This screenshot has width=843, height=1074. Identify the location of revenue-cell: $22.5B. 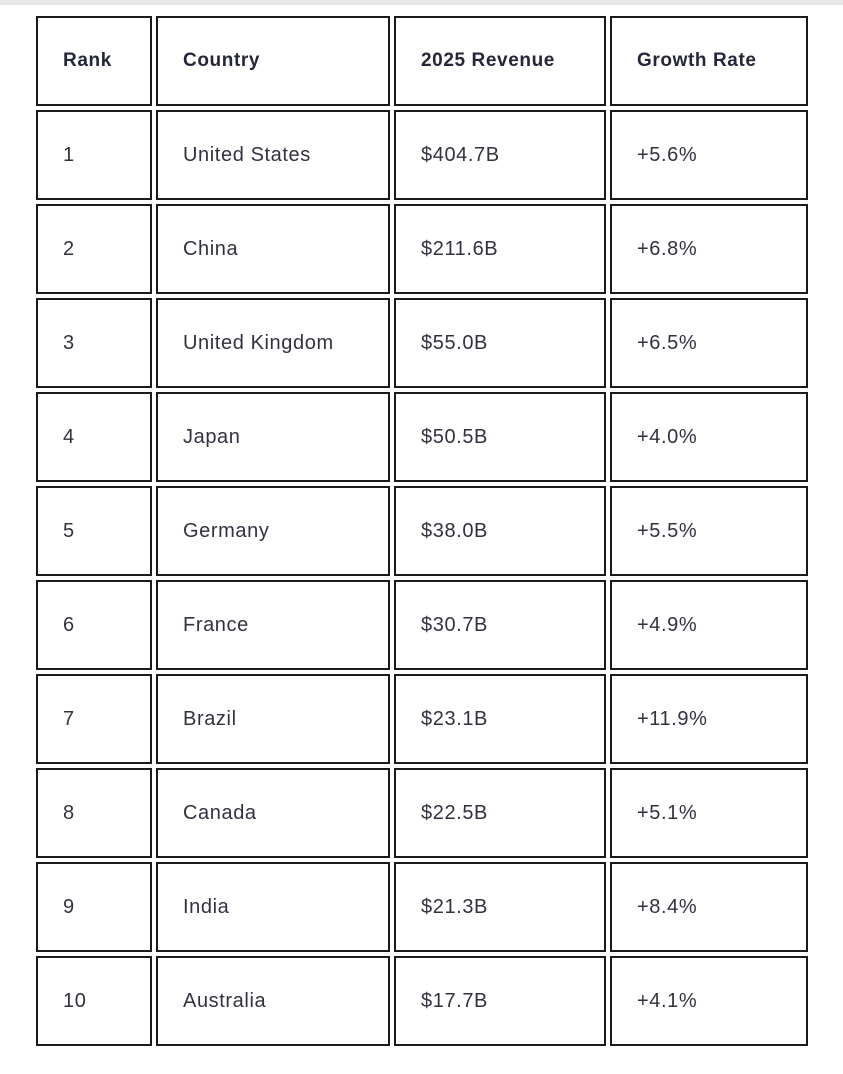
(500, 813).